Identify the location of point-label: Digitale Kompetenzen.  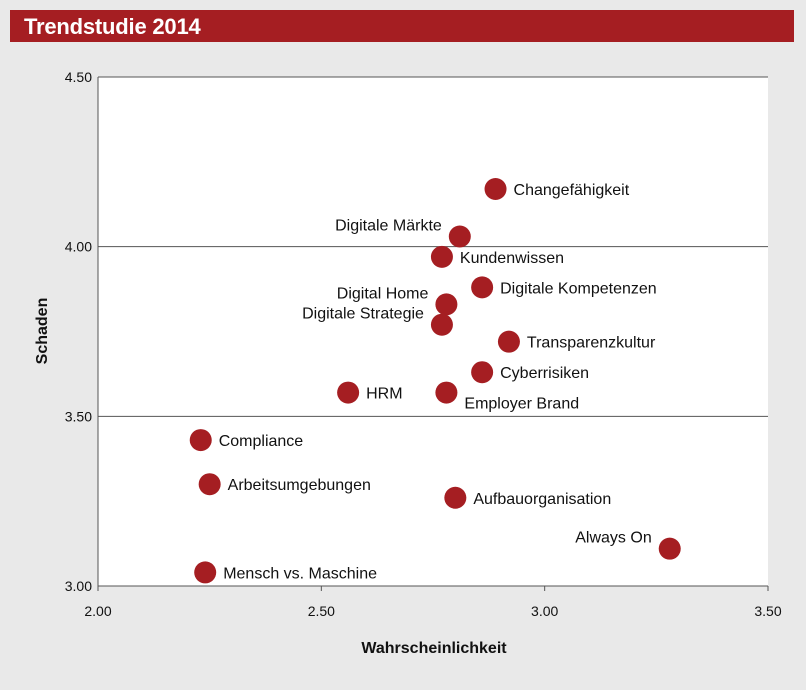
(578, 288).